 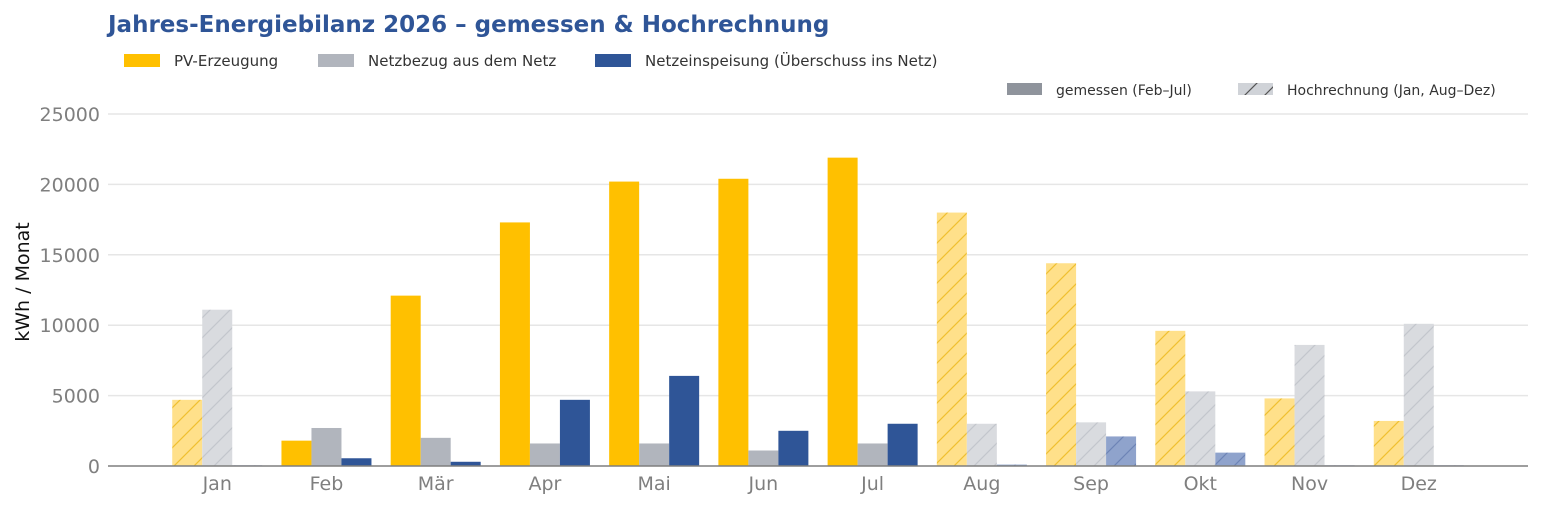 I want to click on bar-netzbezug-nov, so click(x=1309, y=405).